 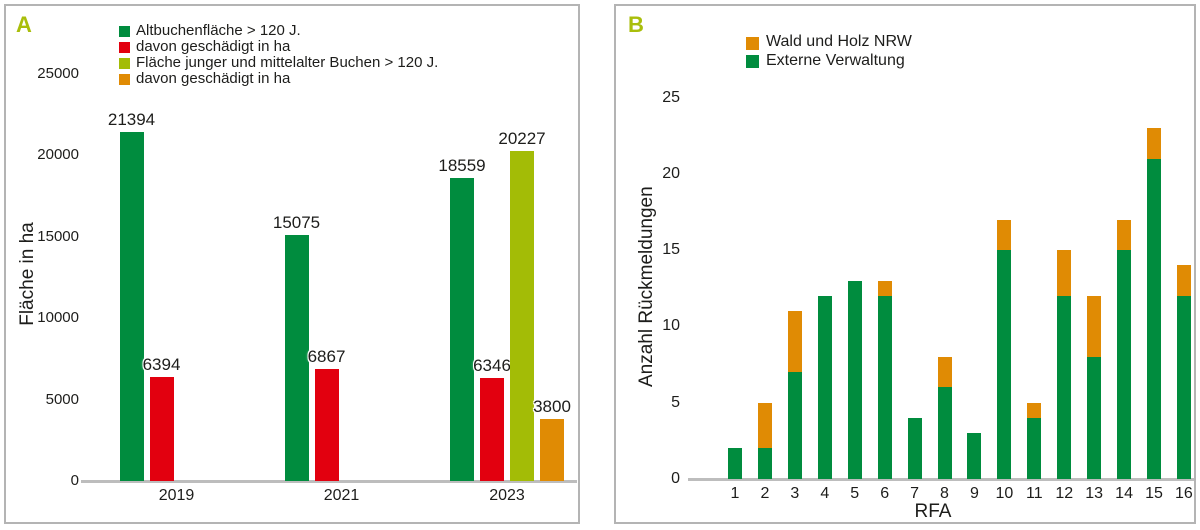 What do you see at coordinates (884, 288) in the screenshot?
I see `bar-segment-orange-rfa6` at bounding box center [884, 288].